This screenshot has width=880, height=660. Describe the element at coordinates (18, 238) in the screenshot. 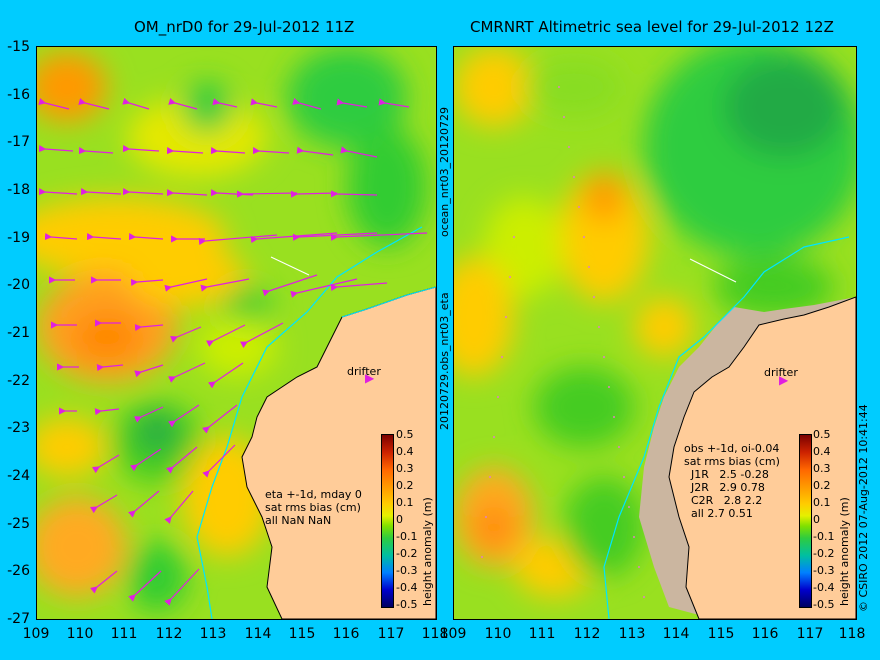

I see `y-tick: -19` at that location.